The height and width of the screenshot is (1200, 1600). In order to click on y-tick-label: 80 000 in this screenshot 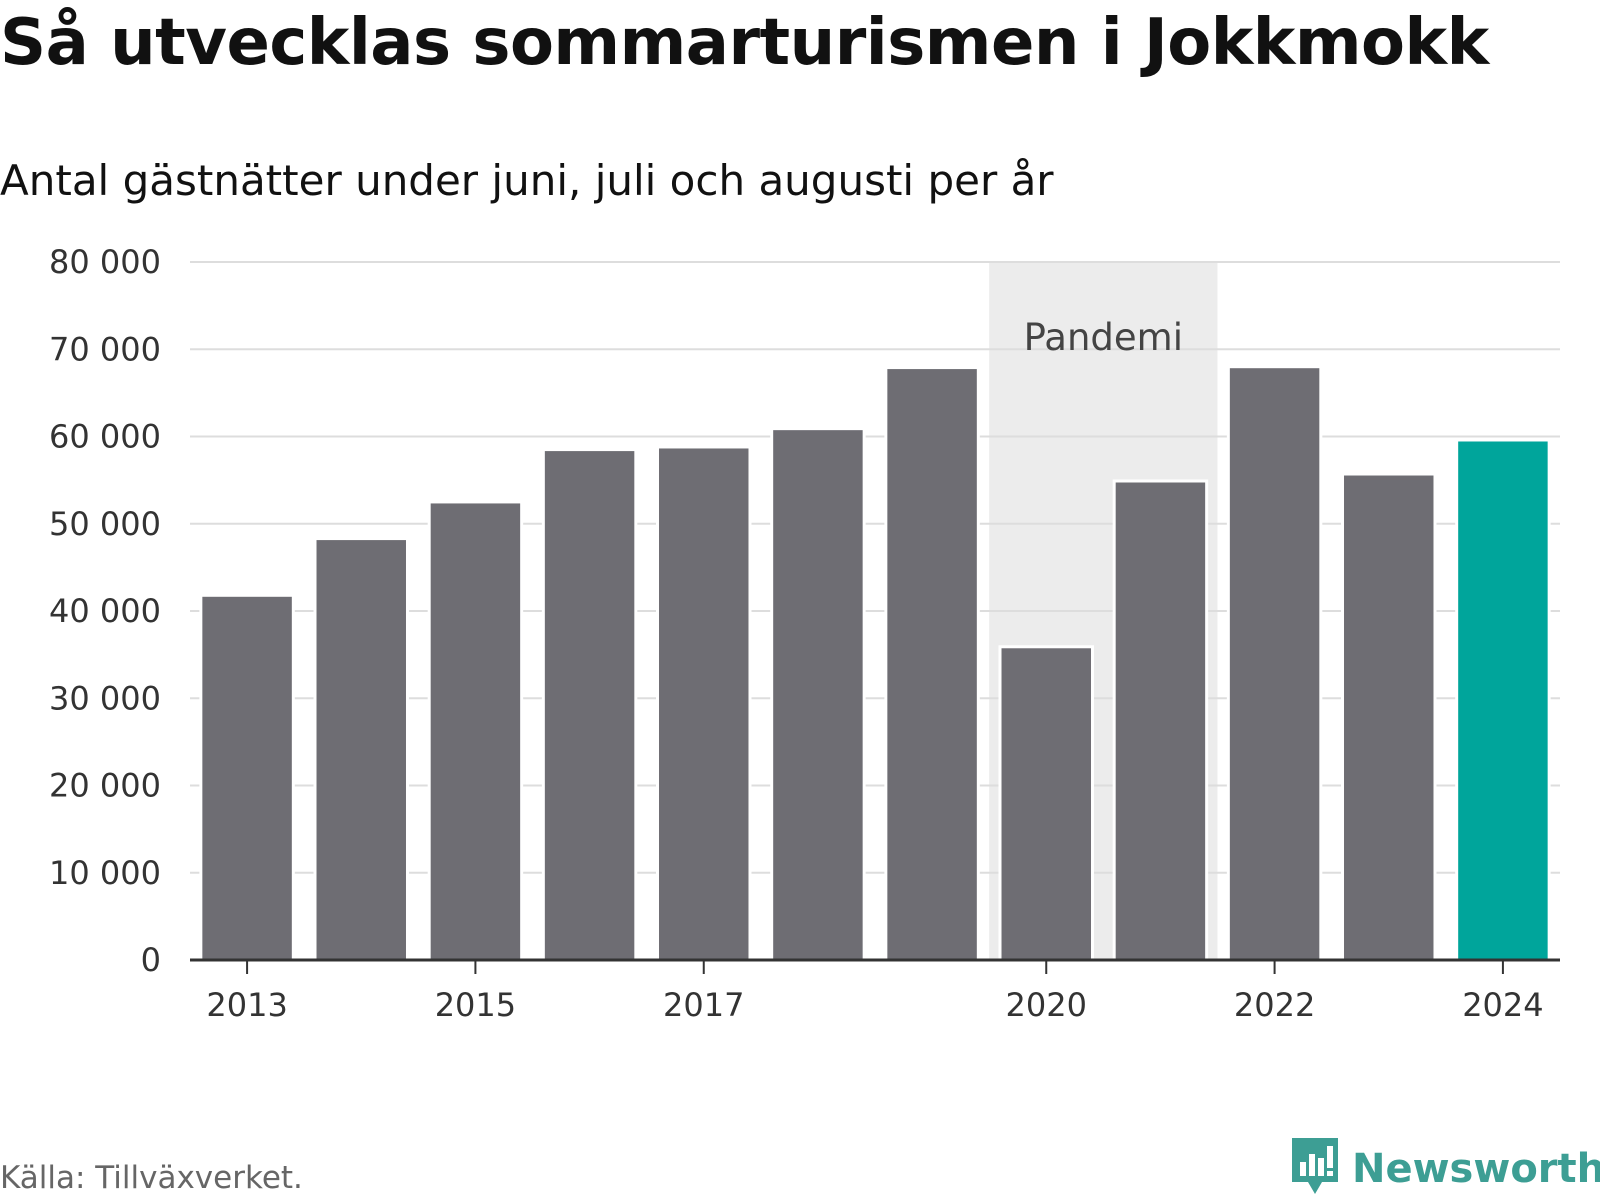, I will do `click(105, 262)`.